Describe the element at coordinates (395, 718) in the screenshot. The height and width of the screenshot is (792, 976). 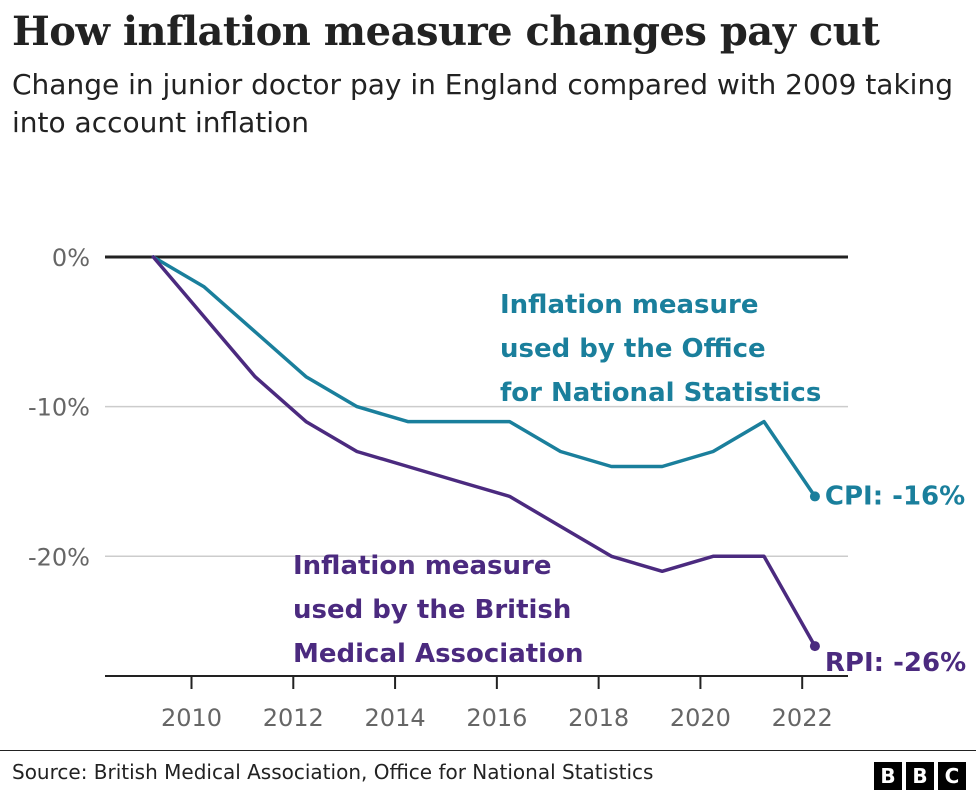
I see `x-tick-label: 2014` at that location.